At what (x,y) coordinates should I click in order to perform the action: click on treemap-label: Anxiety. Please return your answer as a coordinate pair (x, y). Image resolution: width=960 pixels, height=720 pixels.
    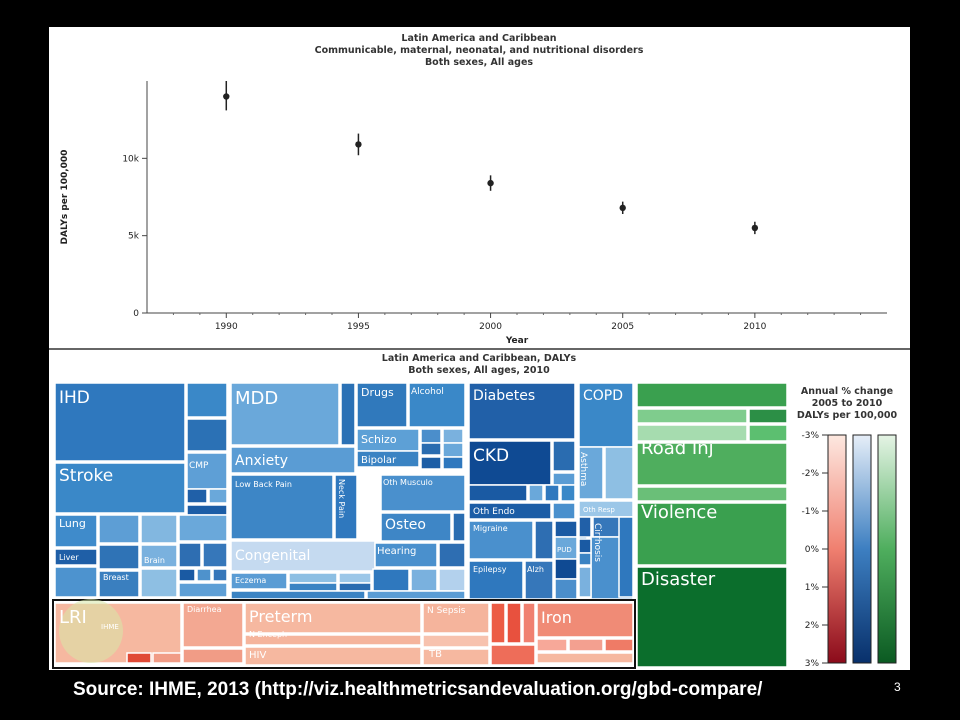
    Looking at the image, I should click on (261, 461).